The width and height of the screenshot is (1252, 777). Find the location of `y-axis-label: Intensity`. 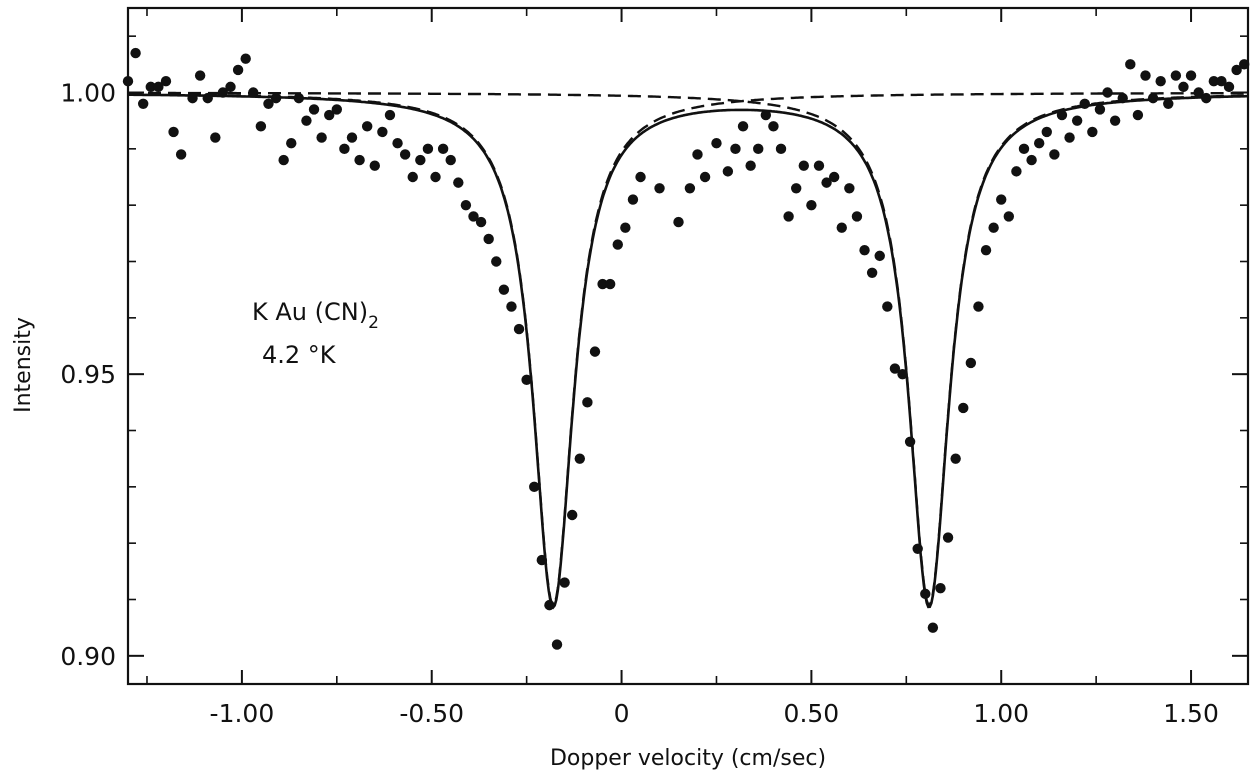

y-axis-label: Intensity is located at coordinates (23, 365).